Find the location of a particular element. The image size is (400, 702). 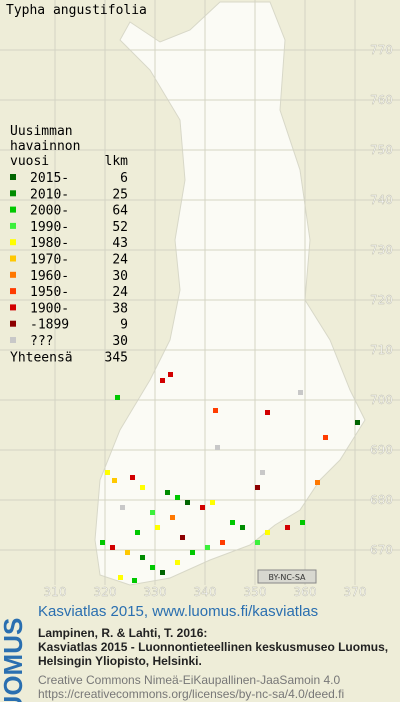

legend-total-label: Yhteensä is located at coordinates (41, 357).